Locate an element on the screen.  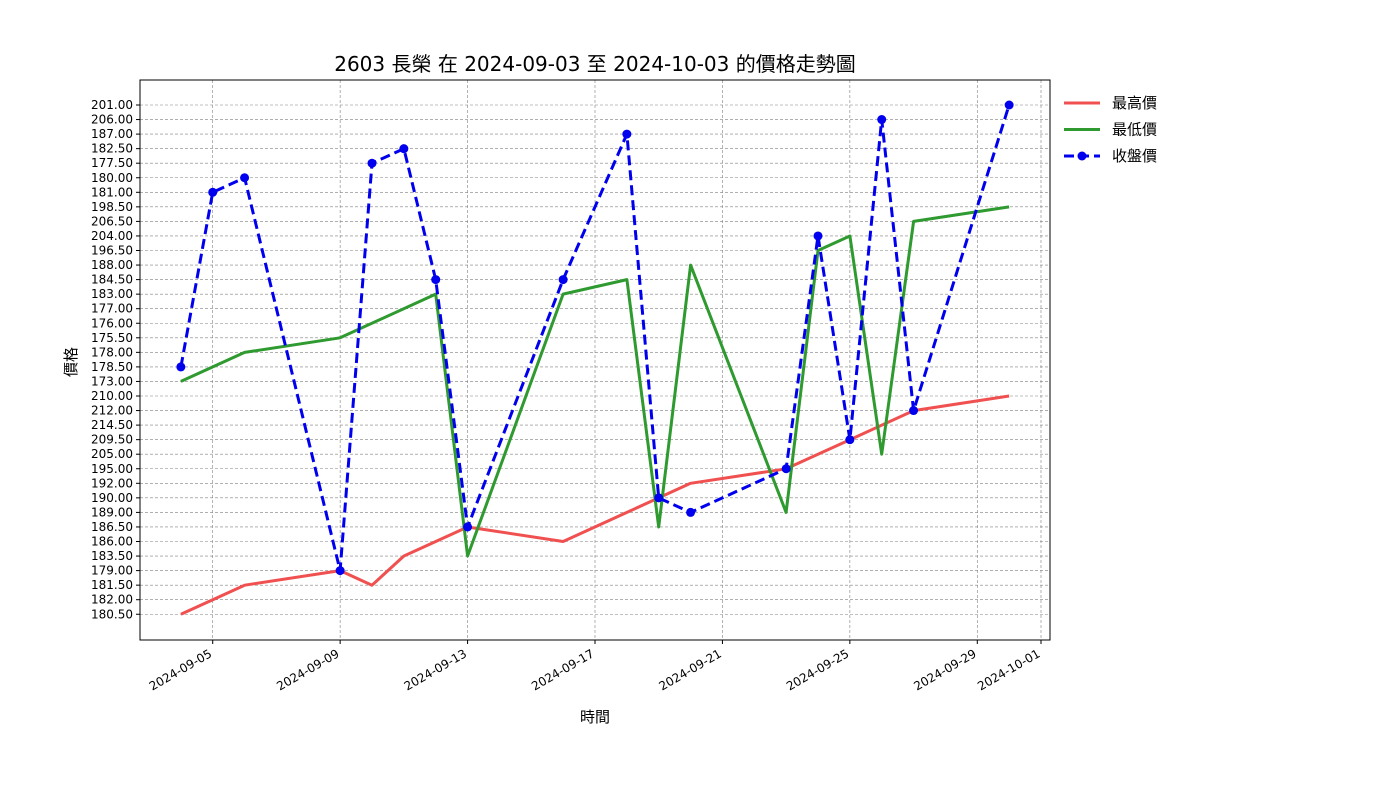
y-tick-label: 181.00 is located at coordinates (112, 192).